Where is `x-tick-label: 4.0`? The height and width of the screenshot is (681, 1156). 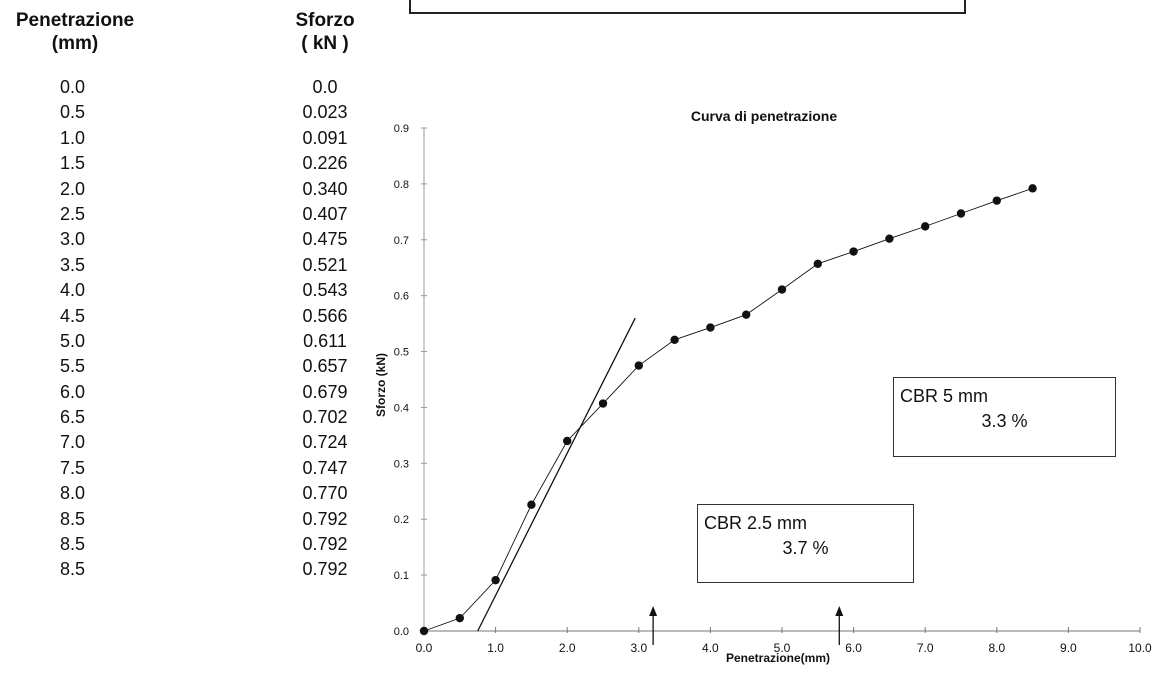 x-tick-label: 4.0 is located at coordinates (710, 648).